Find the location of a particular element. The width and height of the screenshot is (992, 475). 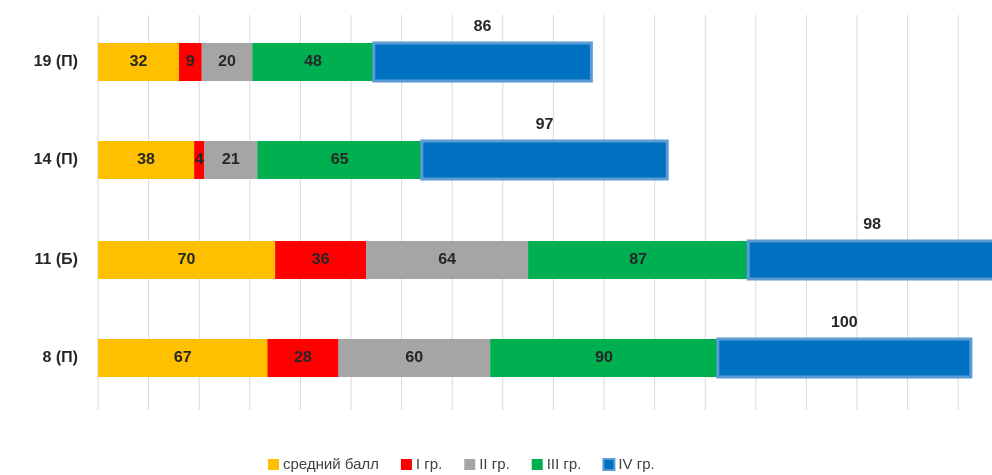

data-label: 67 is located at coordinates (183, 357).